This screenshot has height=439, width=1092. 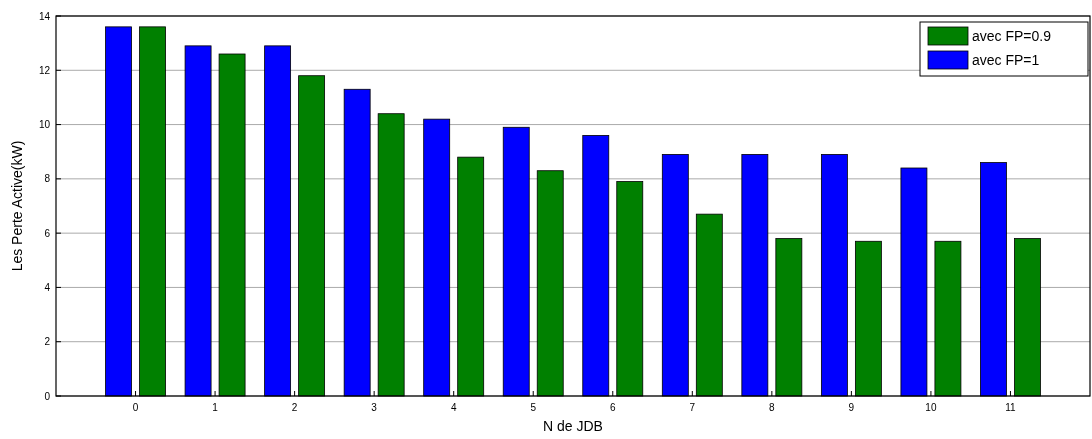 I want to click on y-tick-label: 4, so click(x=47, y=287).